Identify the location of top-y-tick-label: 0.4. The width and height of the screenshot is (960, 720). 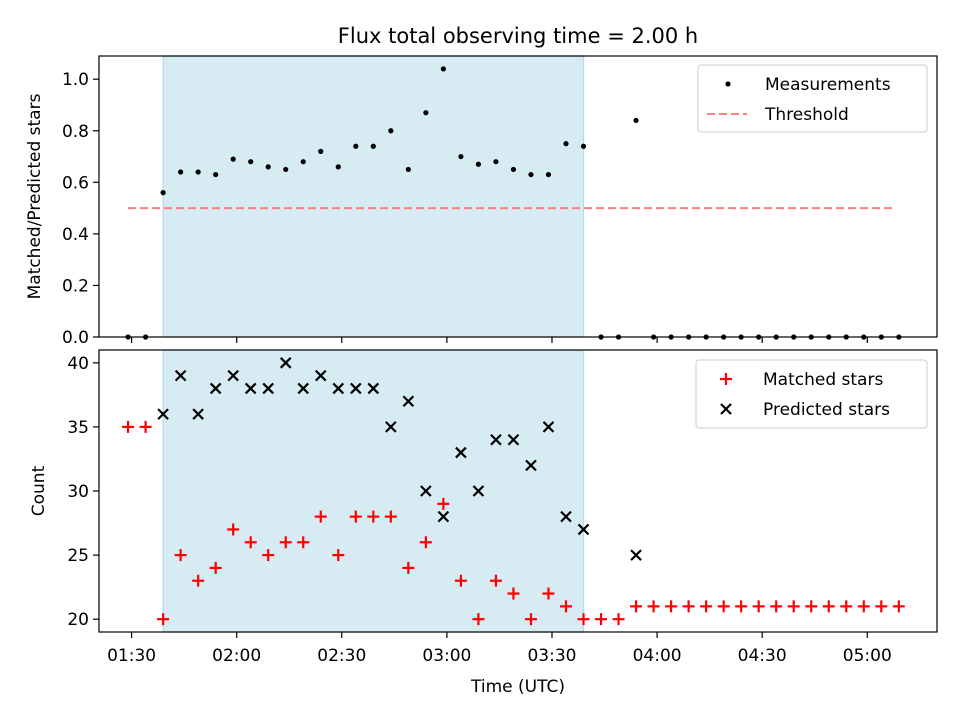
(75, 235).